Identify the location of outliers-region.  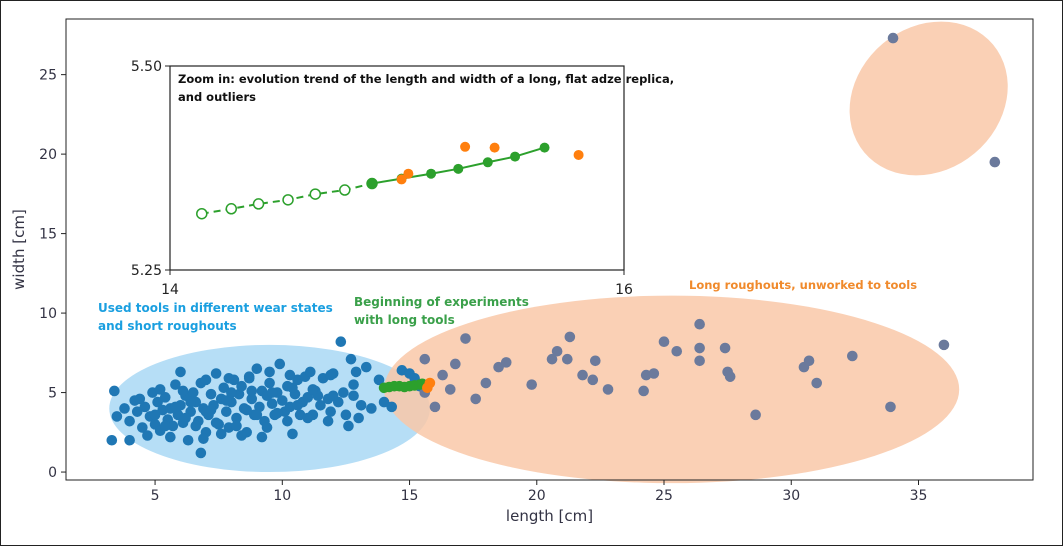
(928, 98).